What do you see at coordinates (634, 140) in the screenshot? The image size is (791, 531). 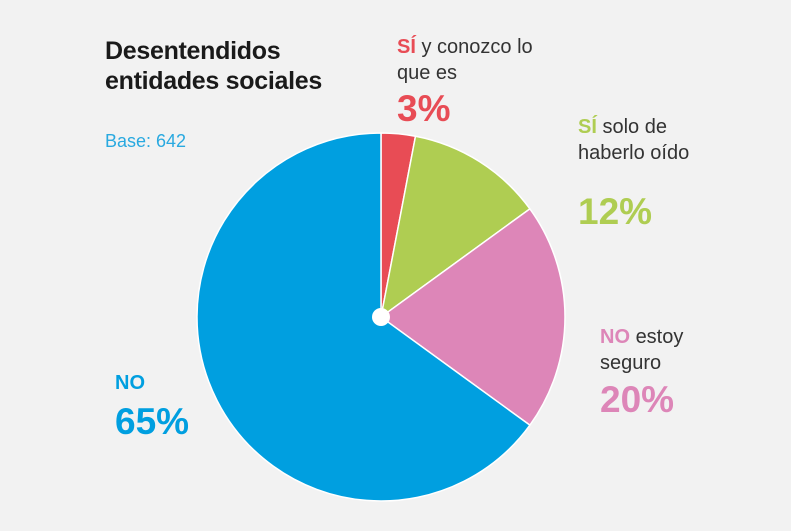 I see `slice-description: solo de haberlo oído` at bounding box center [634, 140].